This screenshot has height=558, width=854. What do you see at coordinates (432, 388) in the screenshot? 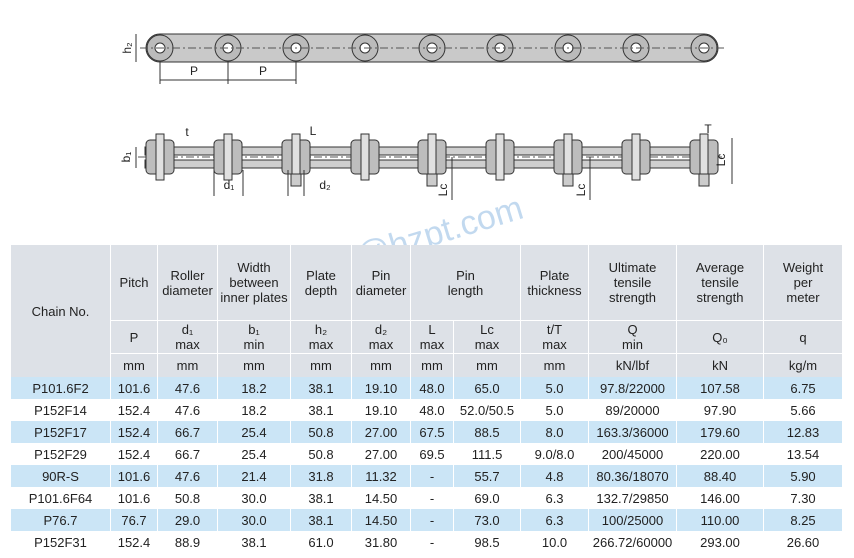
I see `data-cell: 48.0` at bounding box center [432, 388].